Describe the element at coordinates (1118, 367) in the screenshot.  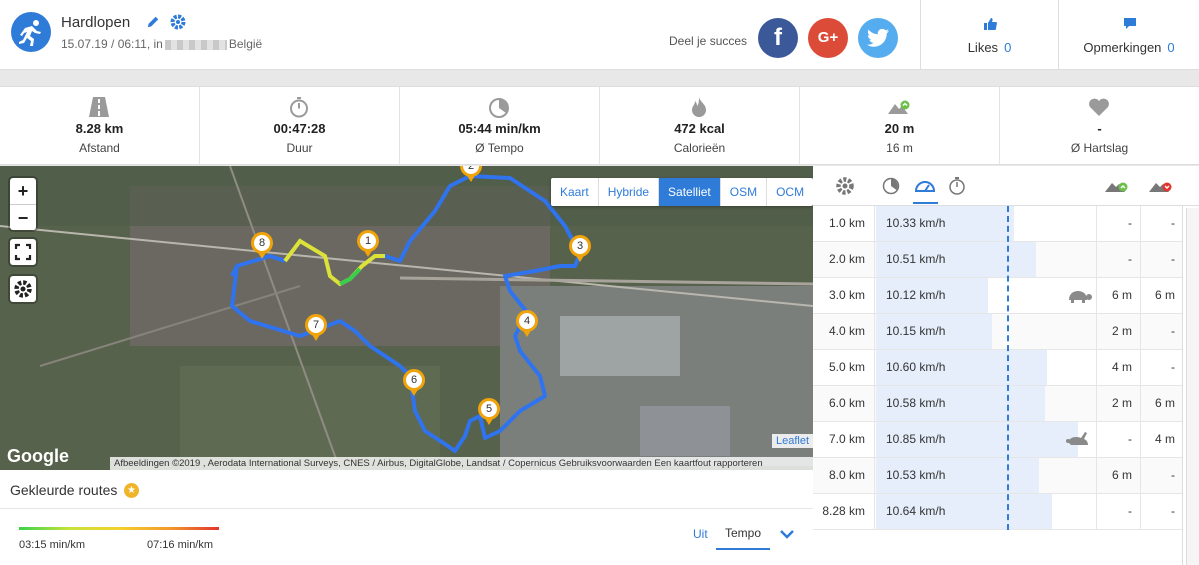
I see `split-ascent: 4 m` at that location.